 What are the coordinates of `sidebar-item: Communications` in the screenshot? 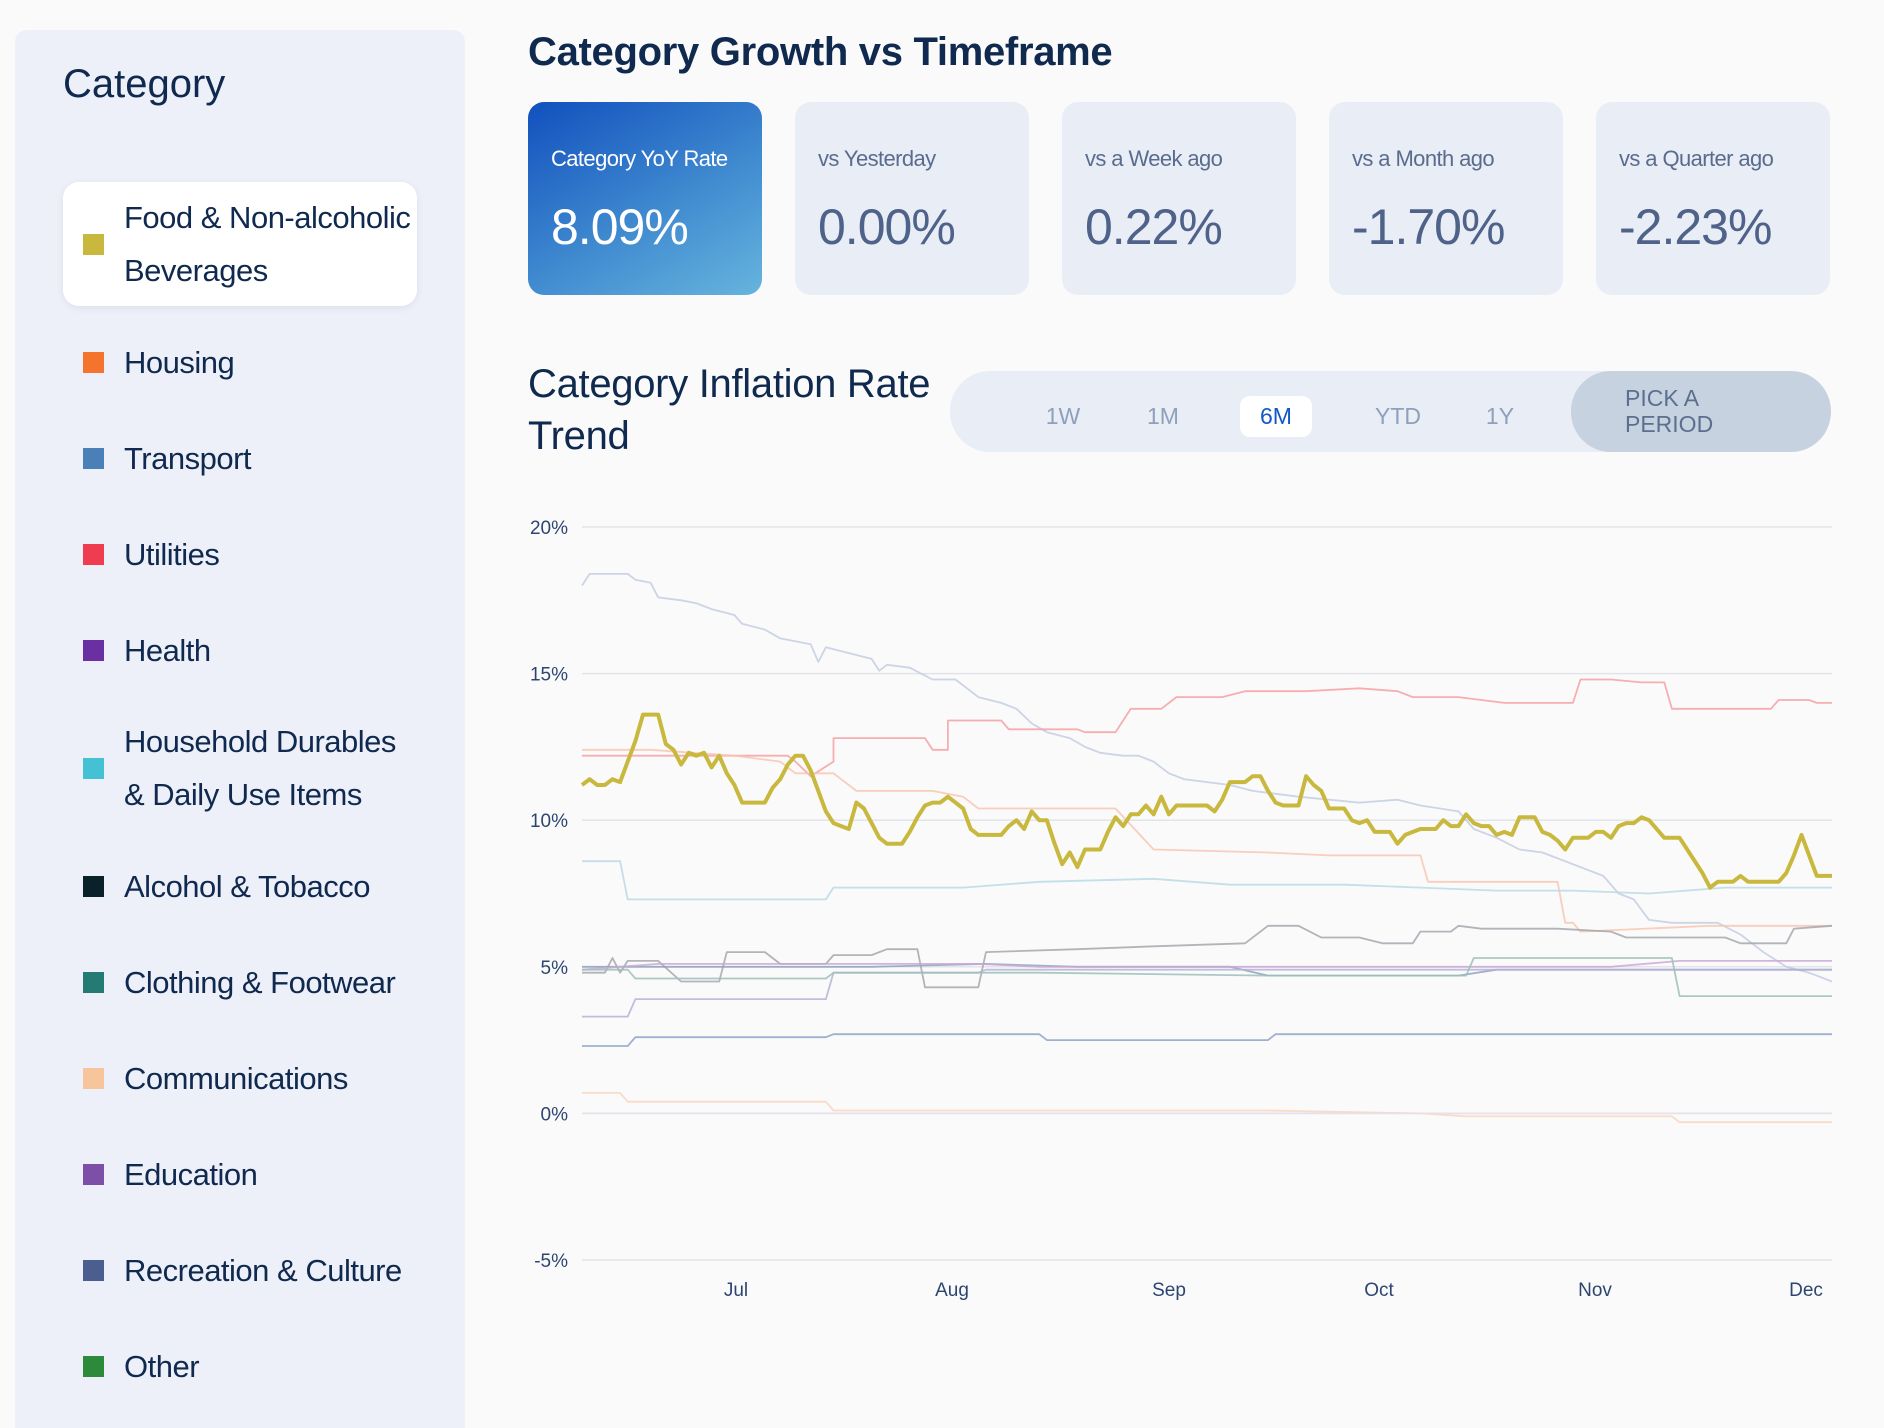 It's located at (240, 1078).